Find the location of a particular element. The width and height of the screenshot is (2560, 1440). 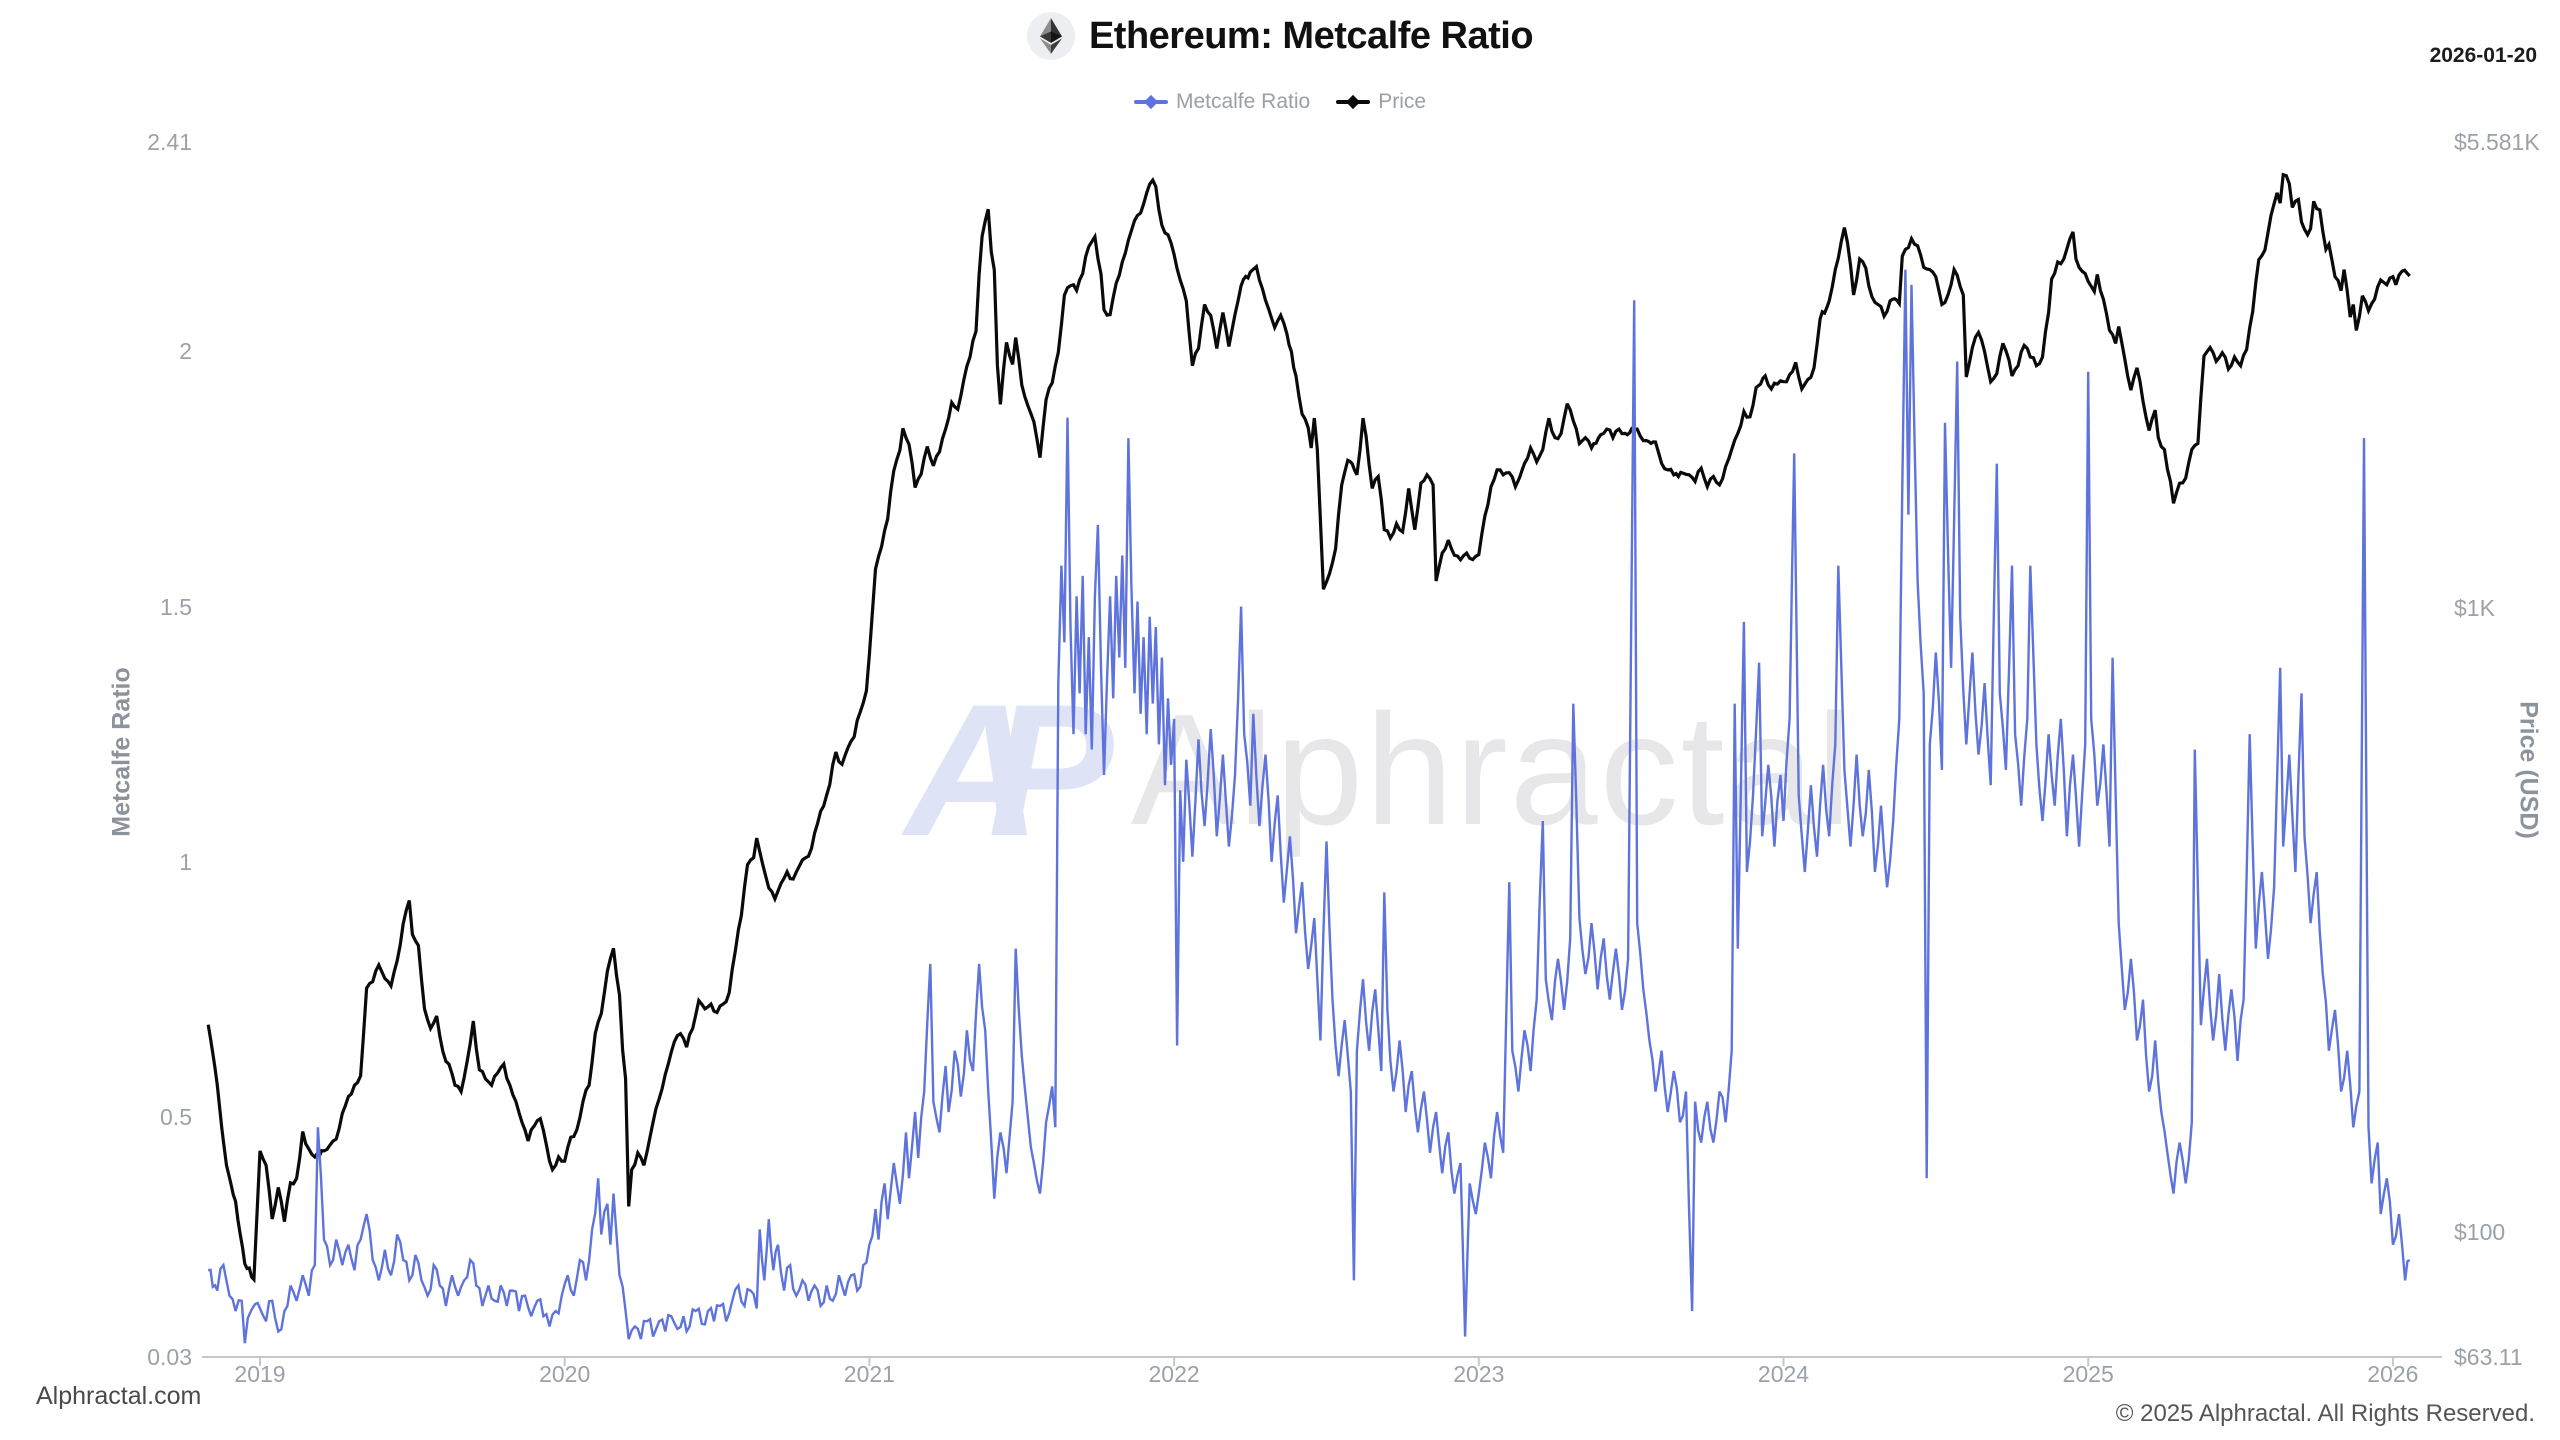

x-axis-tick: 2021 is located at coordinates (869, 1374).